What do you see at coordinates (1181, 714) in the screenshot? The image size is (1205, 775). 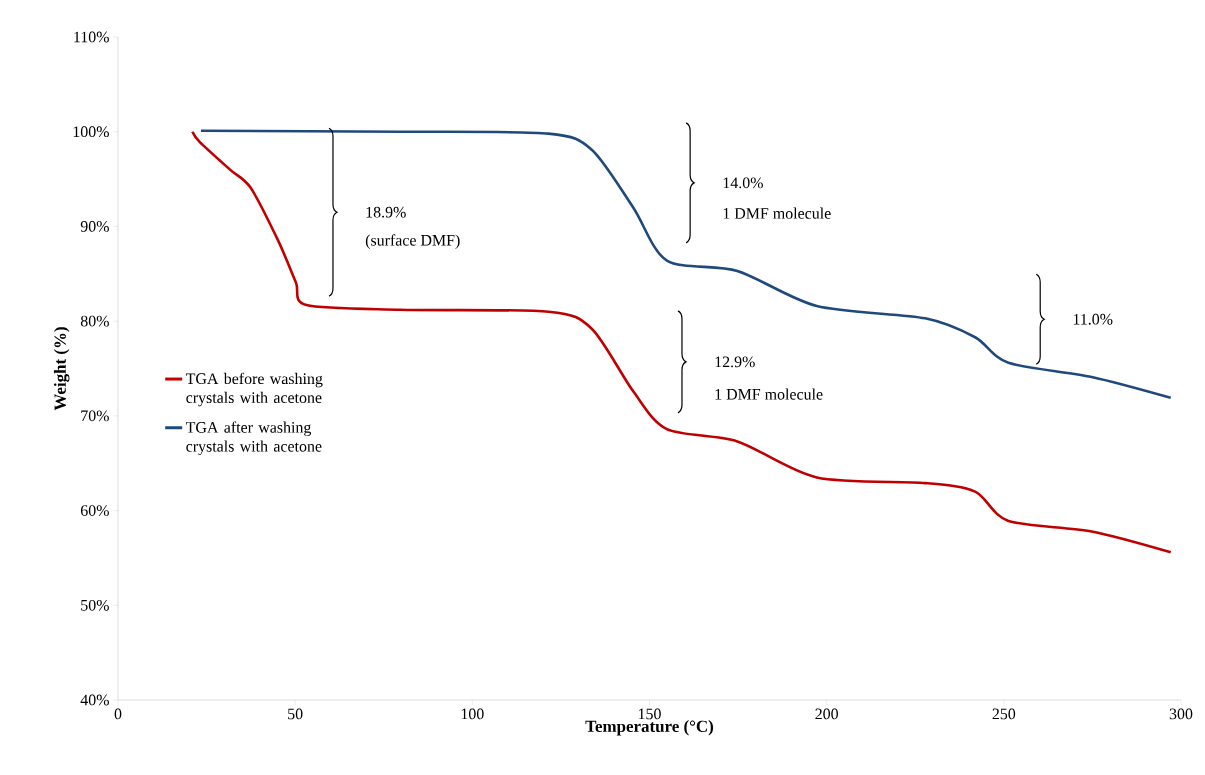 I see `x-tick-label: 300` at bounding box center [1181, 714].